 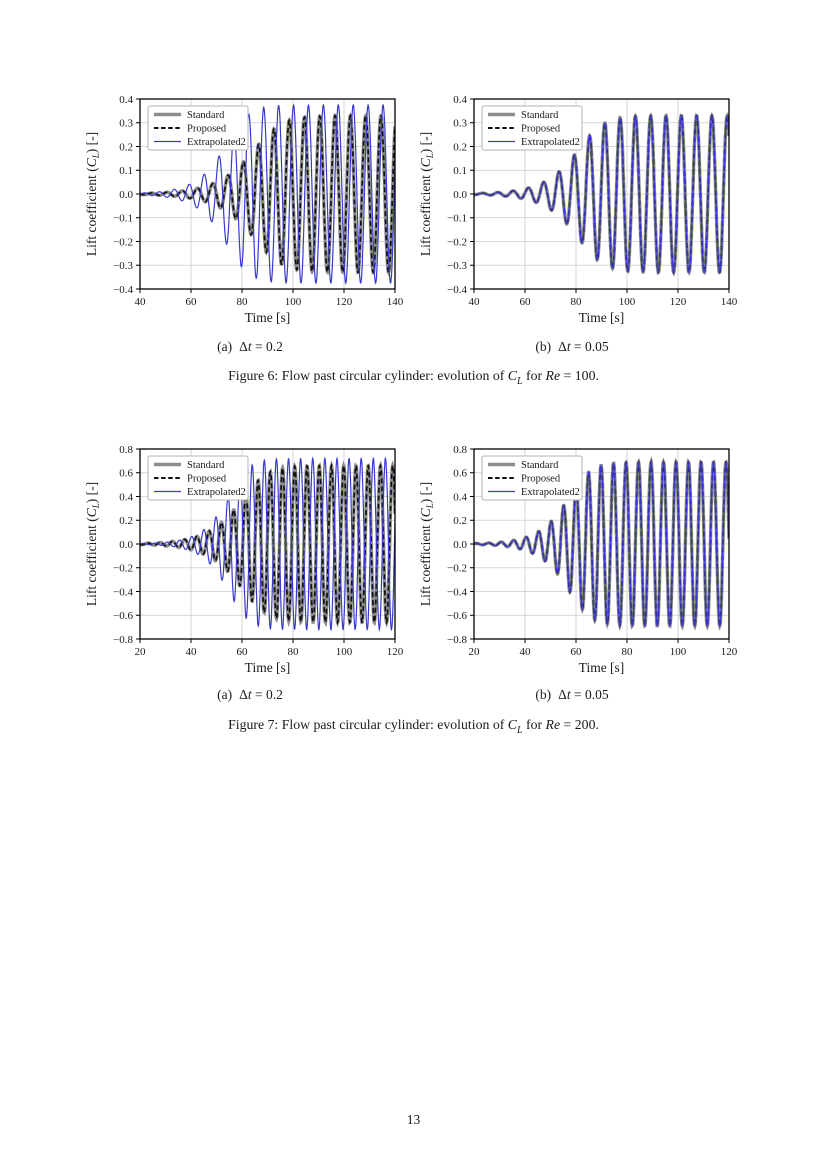 I want to click on series-line-extrapolated2, so click(x=267, y=544).